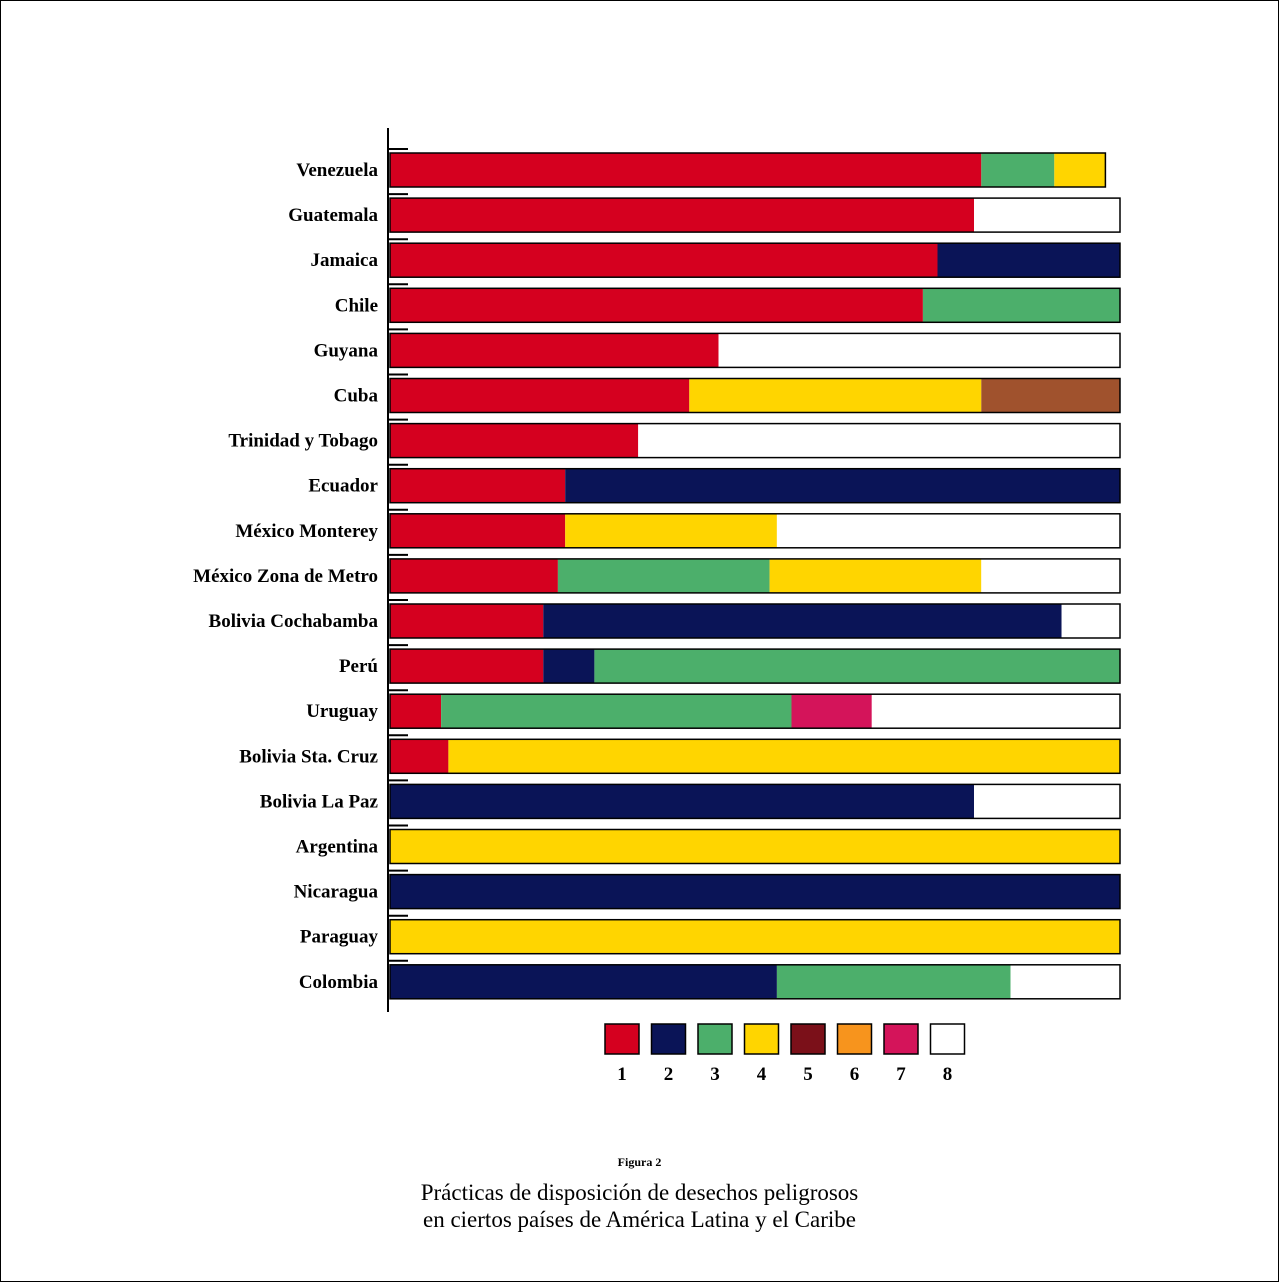 Image resolution: width=1279 pixels, height=1282 pixels. What do you see at coordinates (285, 576) in the screenshot?
I see `category-label: México Zona de Metro` at bounding box center [285, 576].